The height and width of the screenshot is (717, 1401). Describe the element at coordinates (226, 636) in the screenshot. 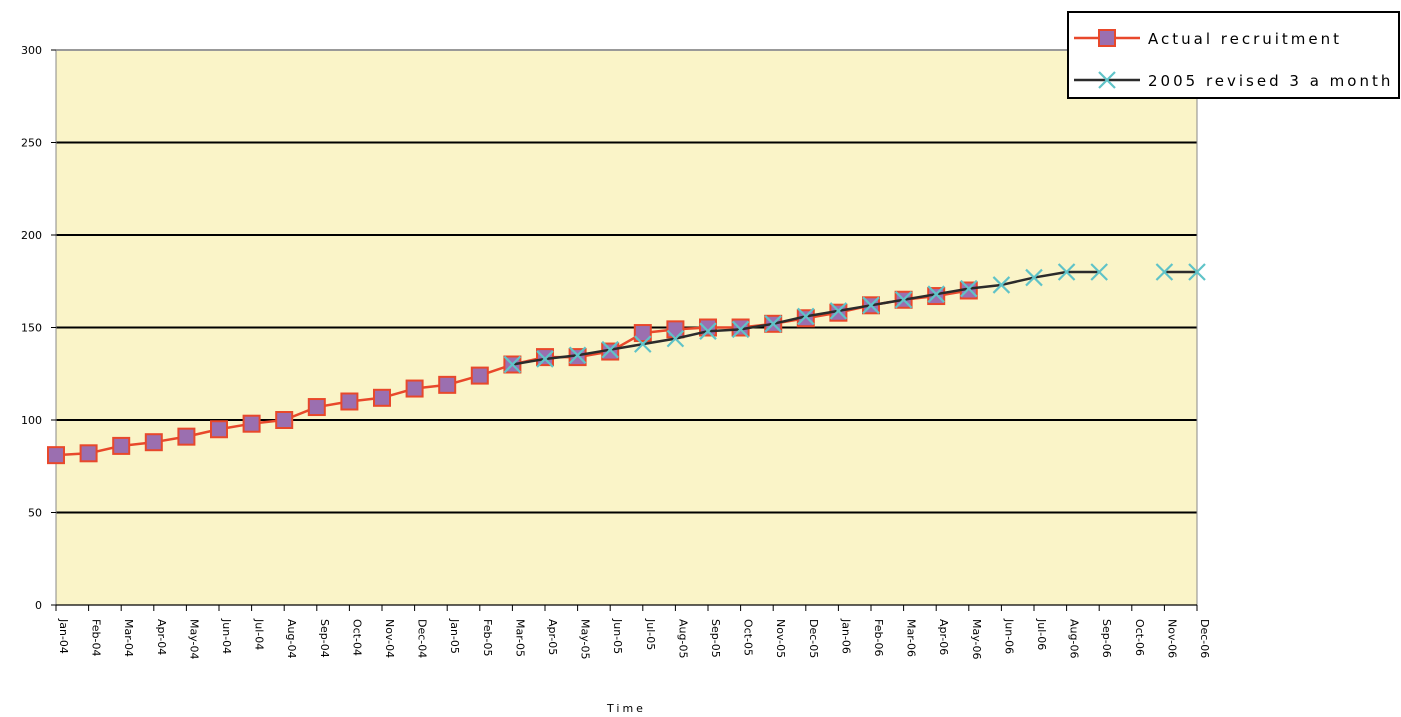

I see `x-tick-label: Jun-04` at that location.